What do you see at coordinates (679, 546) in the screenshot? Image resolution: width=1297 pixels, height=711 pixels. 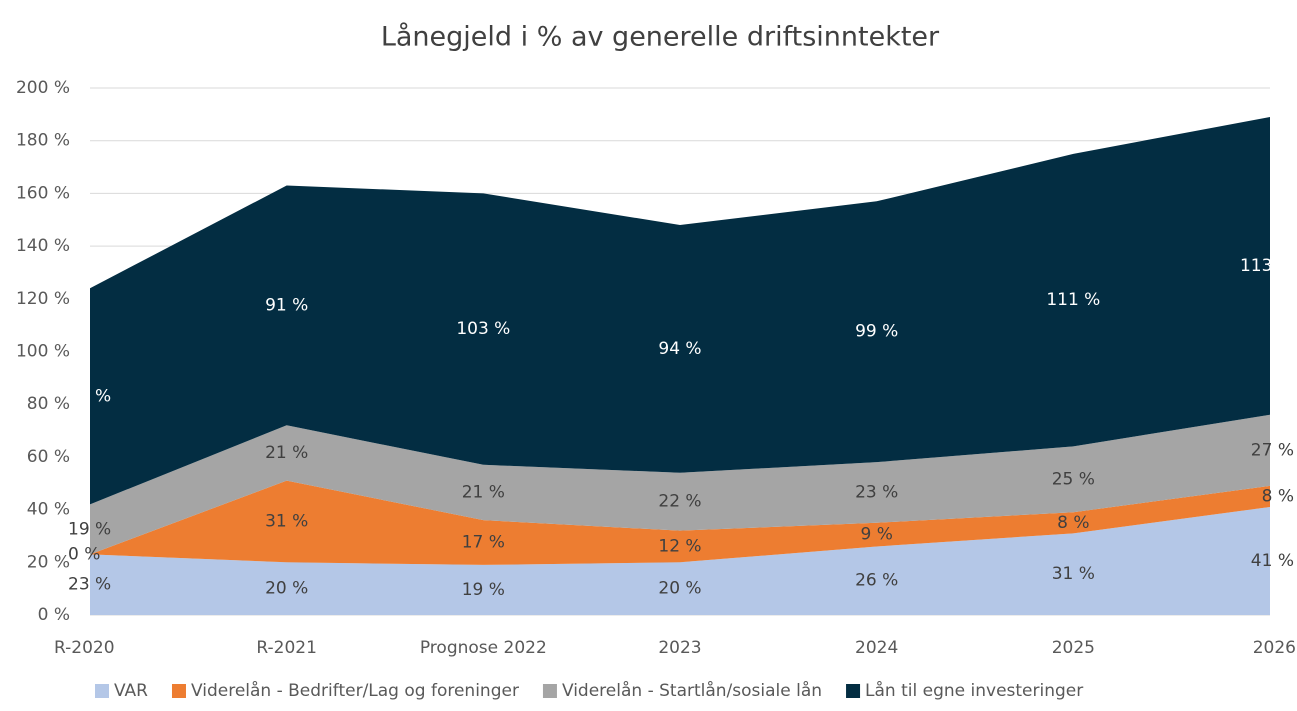 I see `data-label: 12 %` at bounding box center [679, 546].